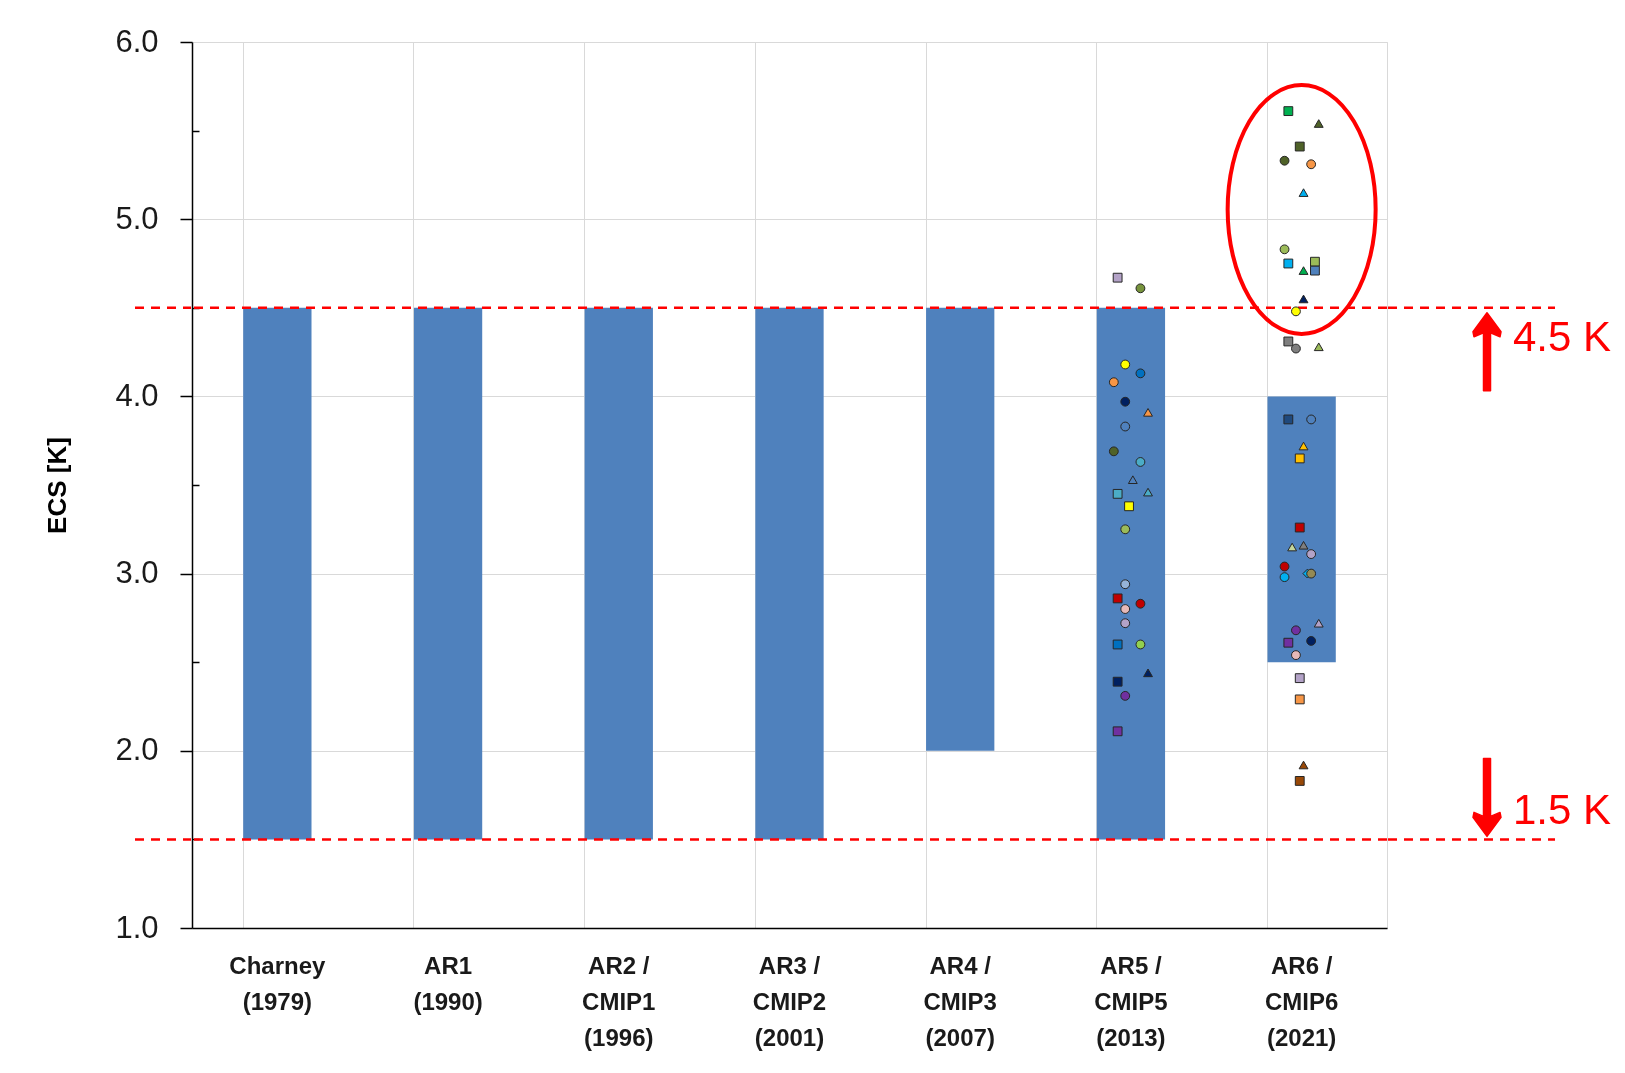 The width and height of the screenshot is (1625, 1073). What do you see at coordinates (57, 485) in the screenshot?
I see `y-axis-title: ECS [K]` at bounding box center [57, 485].